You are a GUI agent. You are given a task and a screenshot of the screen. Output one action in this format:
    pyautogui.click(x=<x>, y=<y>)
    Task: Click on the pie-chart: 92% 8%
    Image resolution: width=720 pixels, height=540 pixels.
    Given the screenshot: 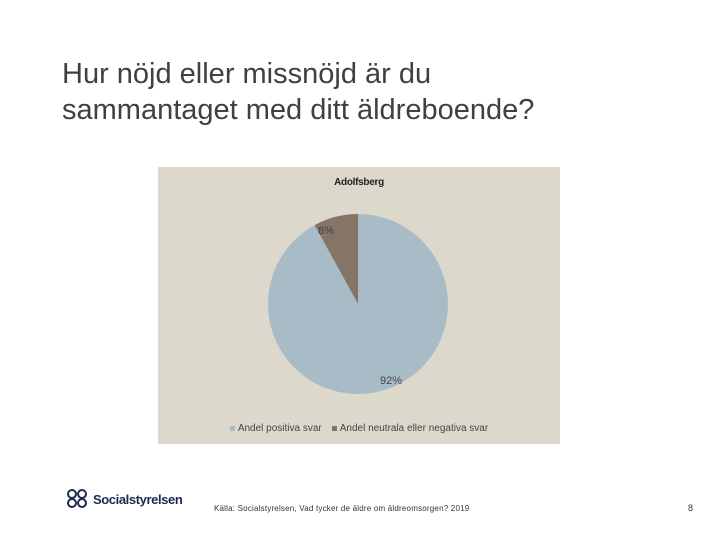 What is the action you would take?
    pyautogui.click(x=358, y=304)
    